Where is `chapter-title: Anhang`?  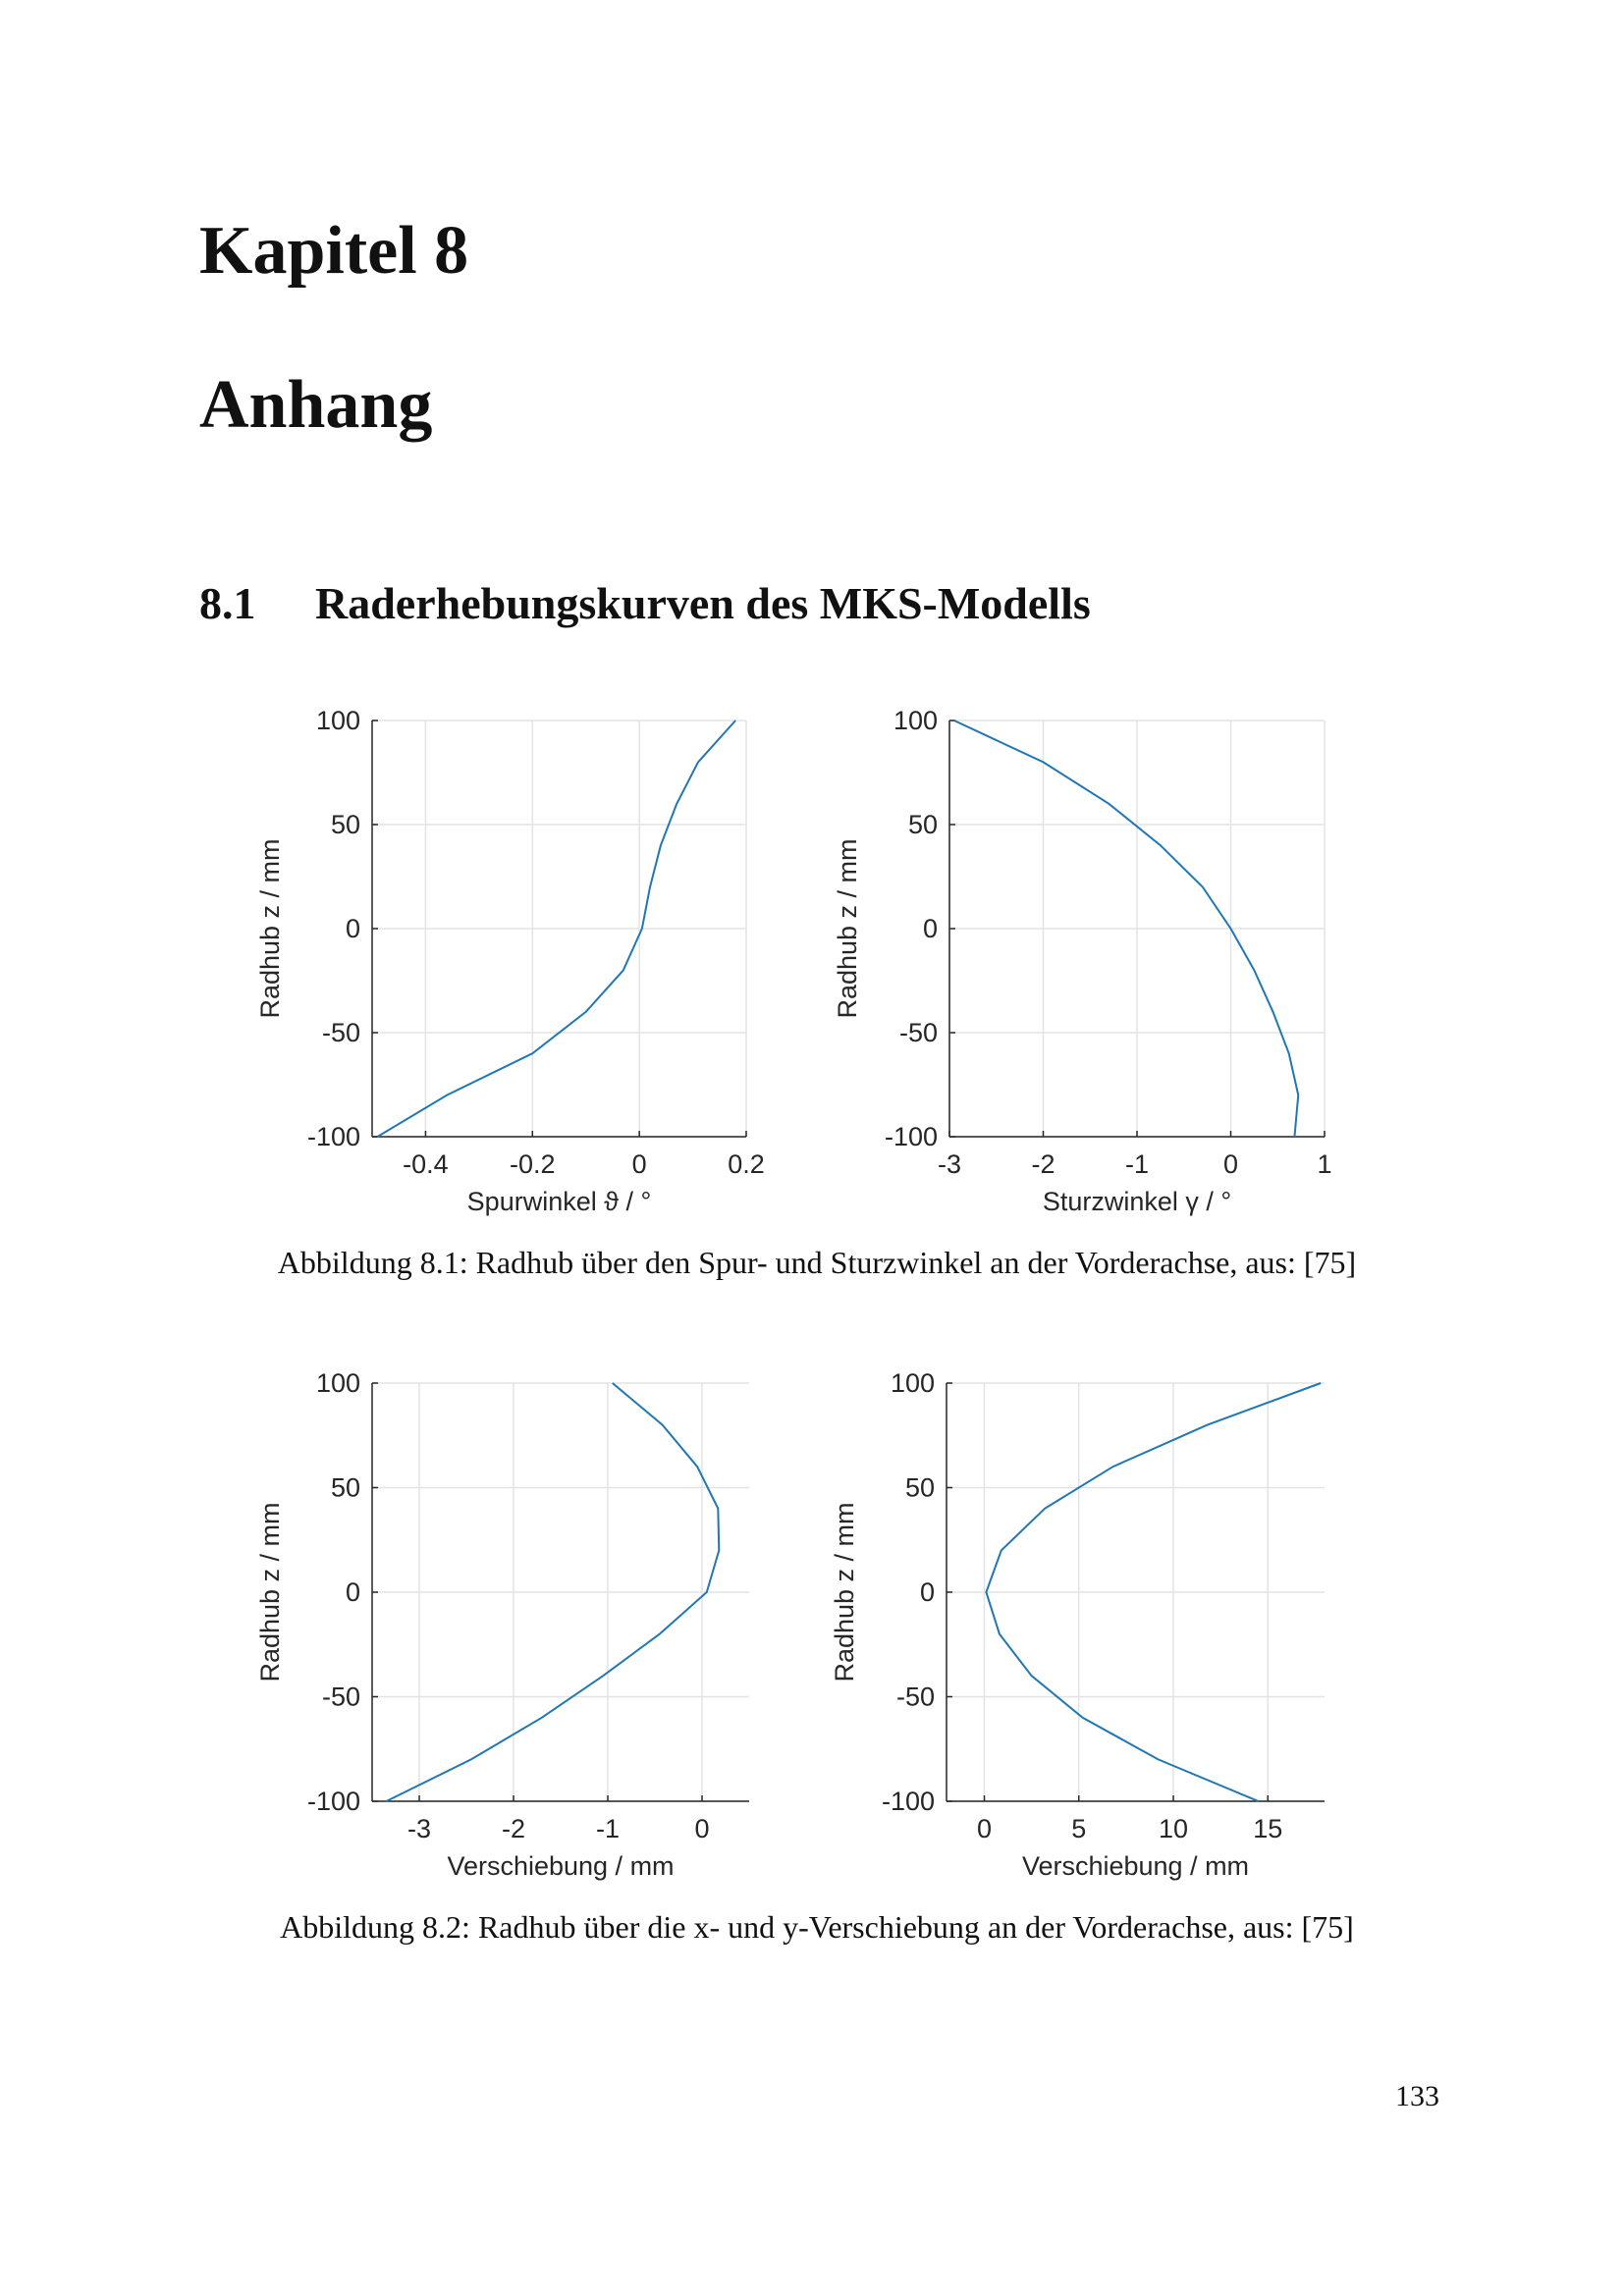 chapter-title: Anhang is located at coordinates (315, 405).